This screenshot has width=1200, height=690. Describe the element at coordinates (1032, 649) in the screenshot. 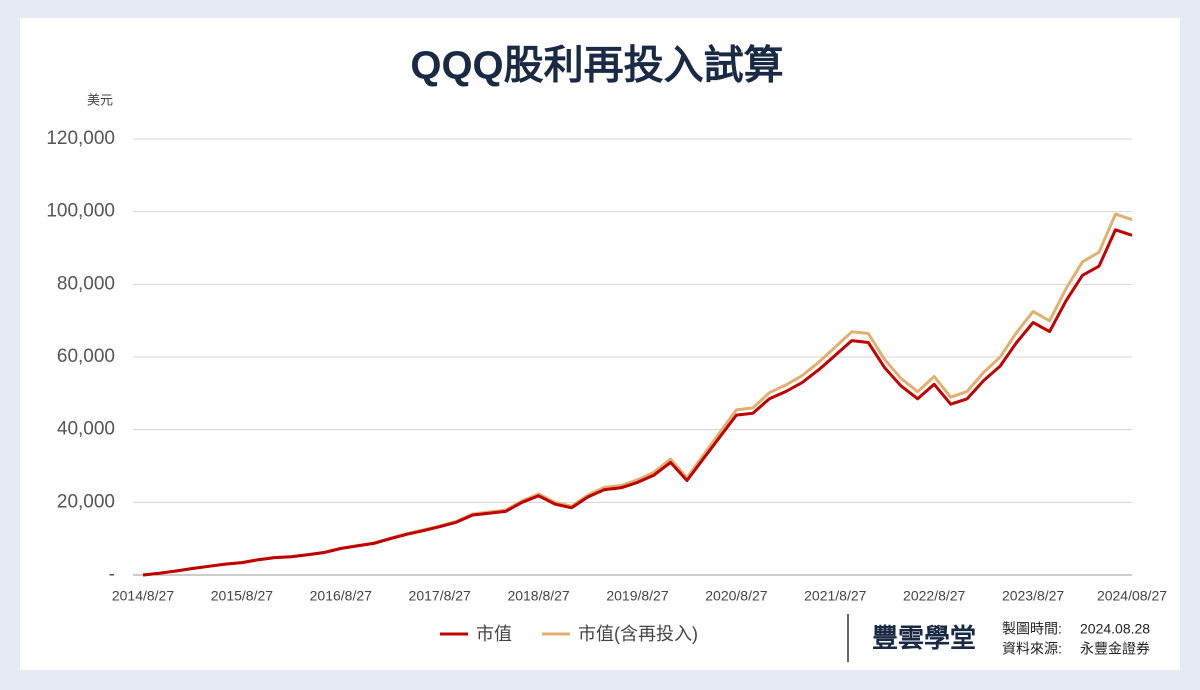

I see `source-label: 資料來源:` at that location.